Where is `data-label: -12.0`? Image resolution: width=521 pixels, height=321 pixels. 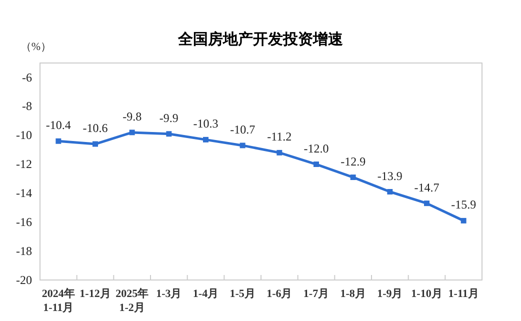
data-label: -12.0 is located at coordinates (316, 148).